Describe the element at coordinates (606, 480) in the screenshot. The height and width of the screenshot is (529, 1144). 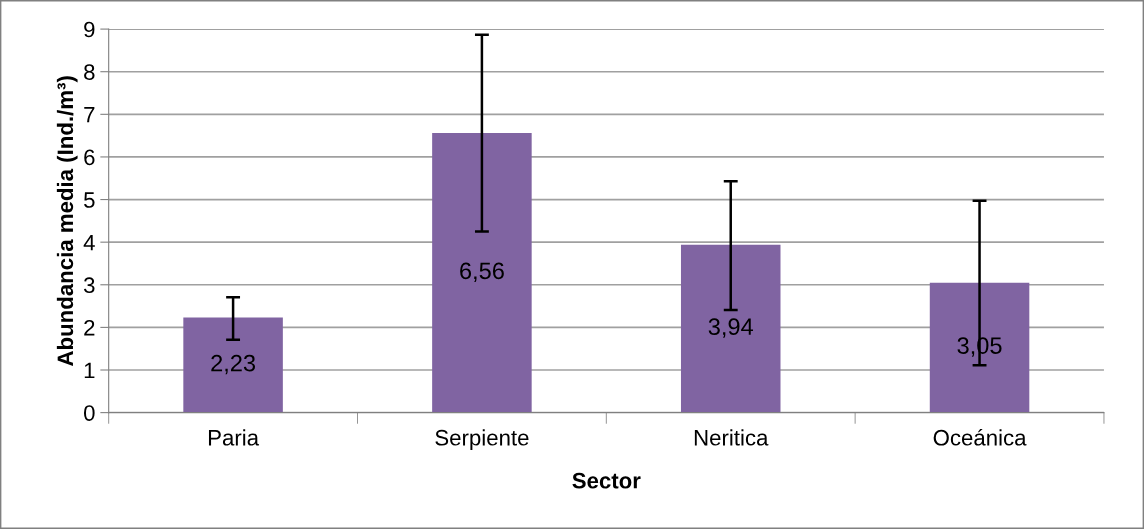
I see `x-axis-title: Sector` at that location.